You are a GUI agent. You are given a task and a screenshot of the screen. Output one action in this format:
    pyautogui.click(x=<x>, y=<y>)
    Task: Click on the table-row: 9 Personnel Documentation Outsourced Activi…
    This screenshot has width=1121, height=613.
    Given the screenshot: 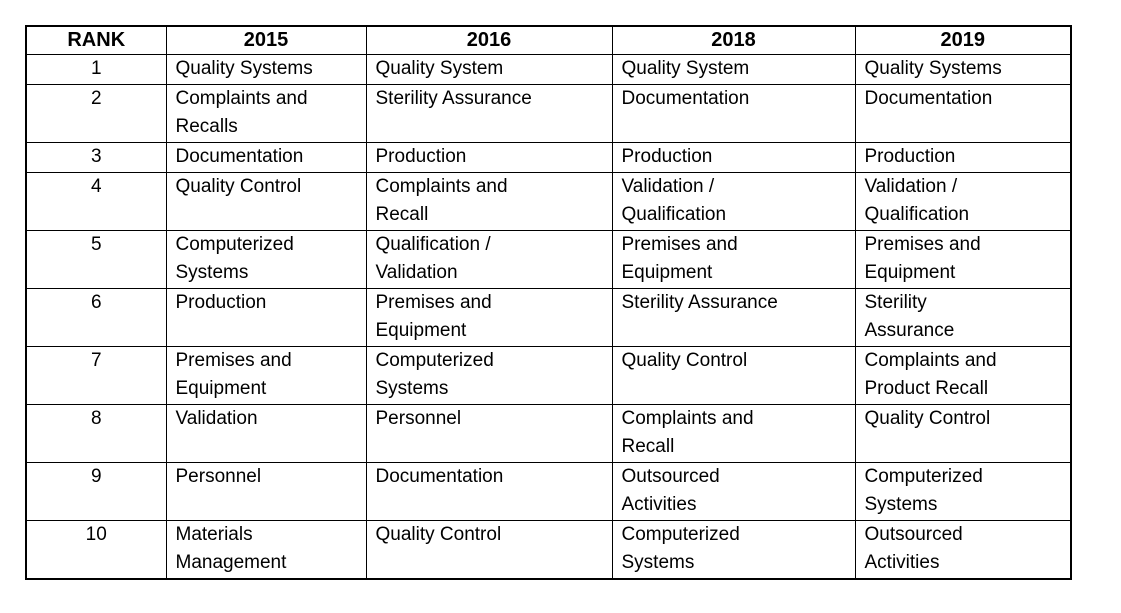 What is the action you would take?
    pyautogui.click(x=548, y=491)
    